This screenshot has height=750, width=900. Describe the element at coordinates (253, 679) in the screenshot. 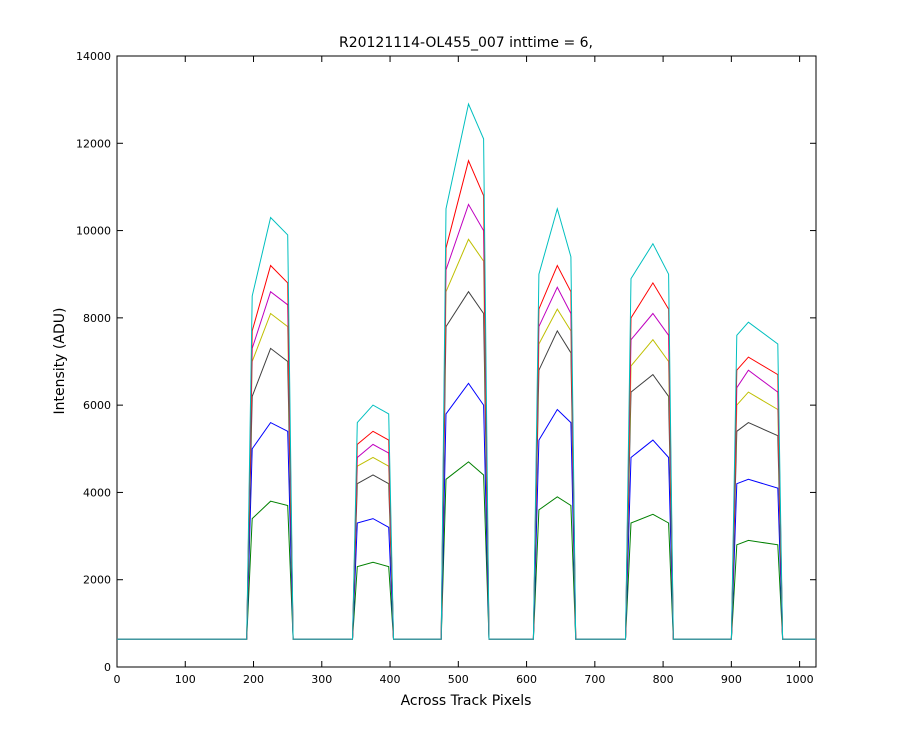

I see `x-tick-label: 200` at that location.